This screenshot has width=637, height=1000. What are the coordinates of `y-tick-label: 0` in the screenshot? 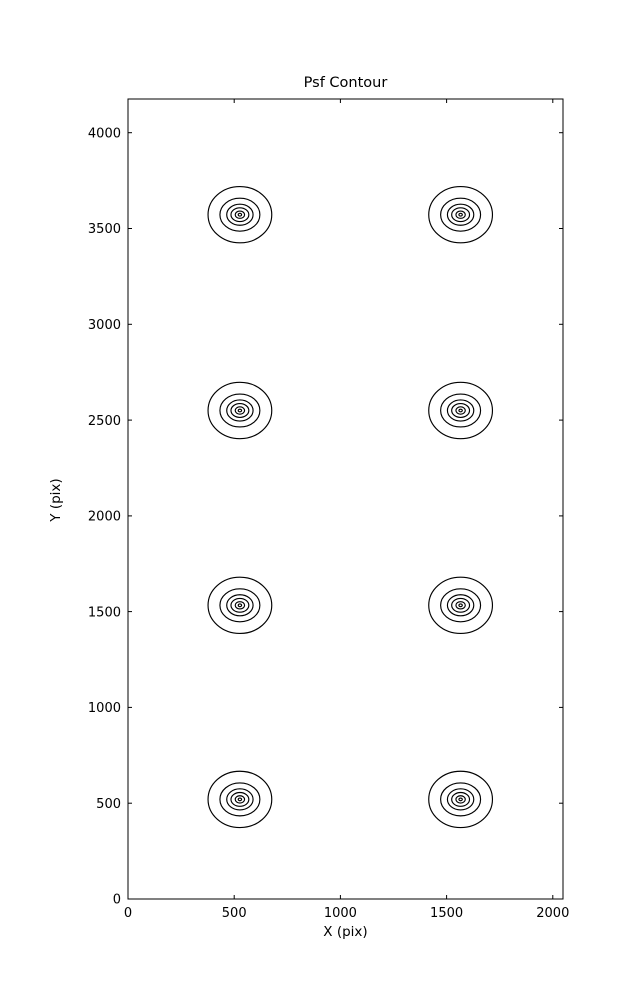 It's located at (117, 900).